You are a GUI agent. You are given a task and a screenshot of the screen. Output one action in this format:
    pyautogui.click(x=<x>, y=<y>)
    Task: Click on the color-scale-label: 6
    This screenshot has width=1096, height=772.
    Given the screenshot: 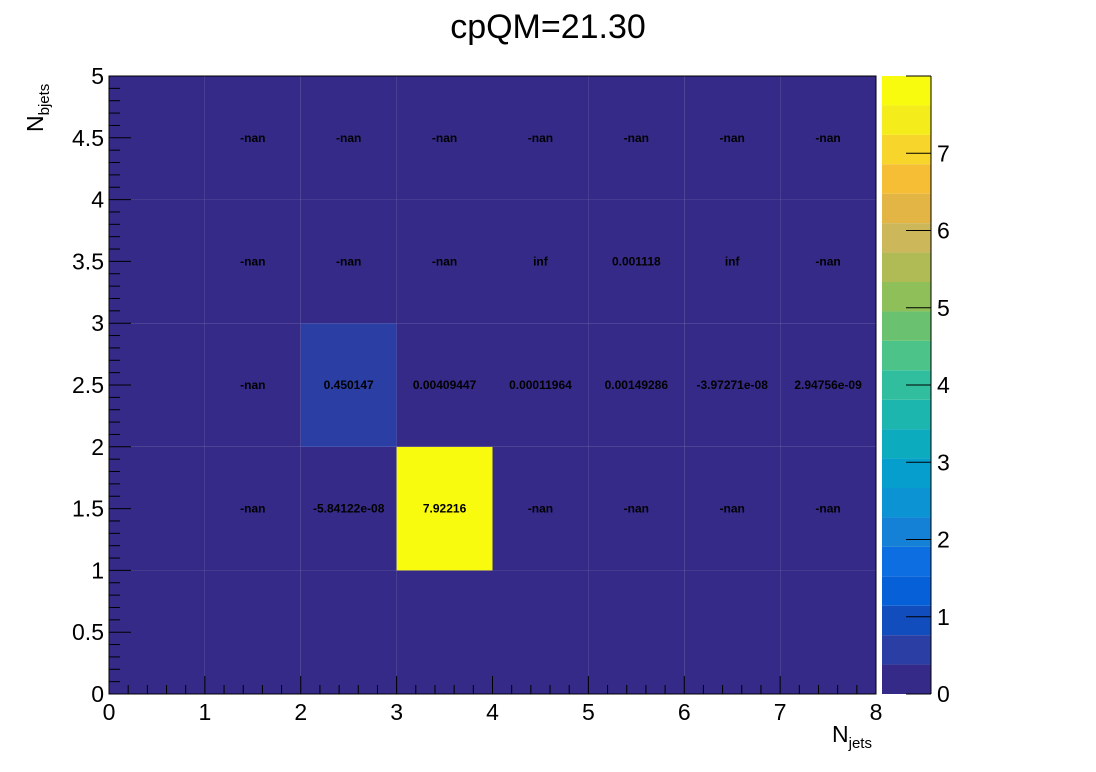 What is the action you would take?
    pyautogui.click(x=943, y=231)
    